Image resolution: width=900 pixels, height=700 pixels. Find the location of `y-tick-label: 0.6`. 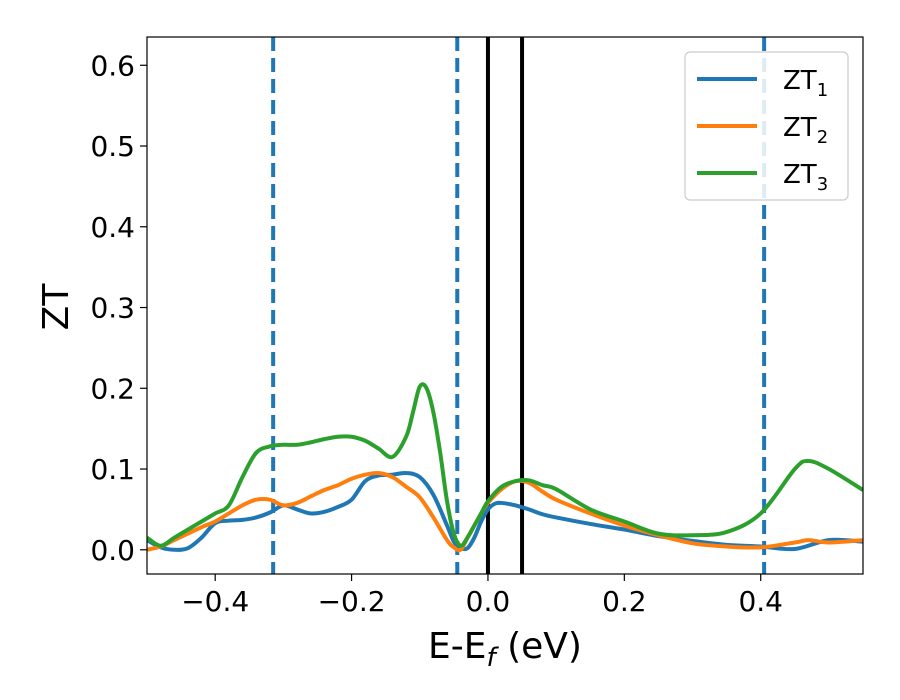

y-tick-label: 0.6 is located at coordinates (112, 65).